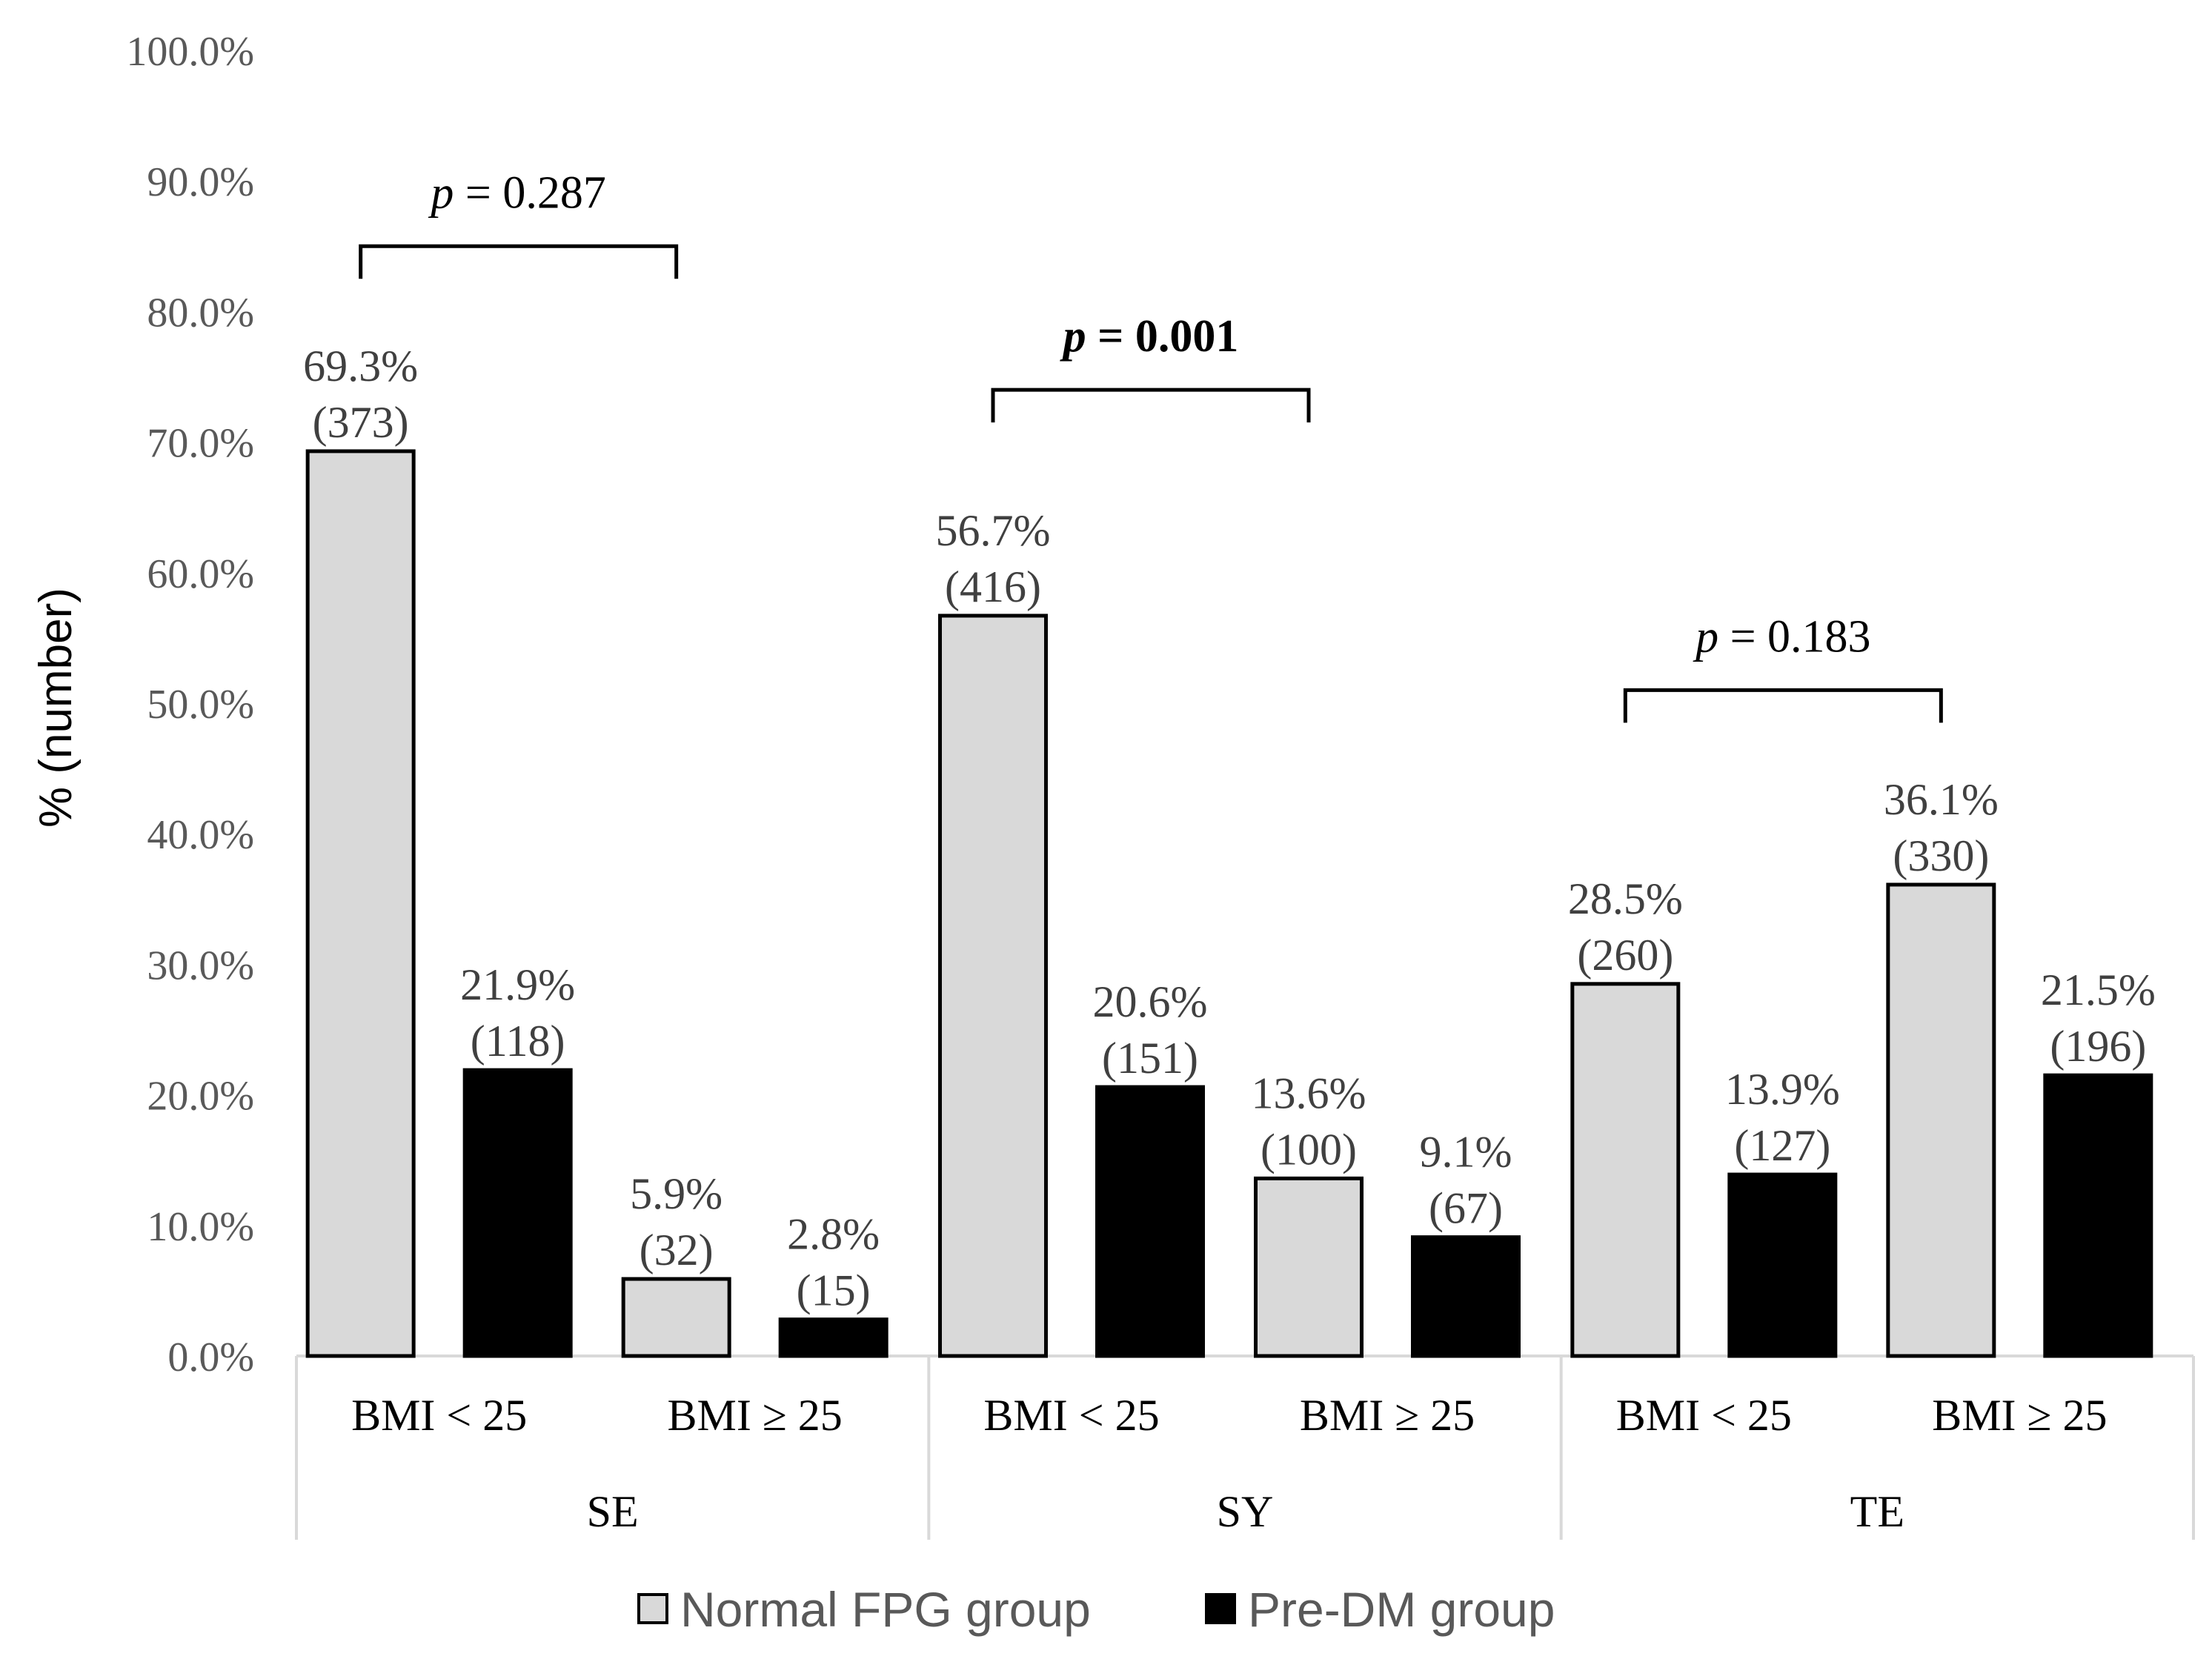  What do you see at coordinates (653, 1608) in the screenshot?
I see `legend-swatch-normal-fpg` at bounding box center [653, 1608].